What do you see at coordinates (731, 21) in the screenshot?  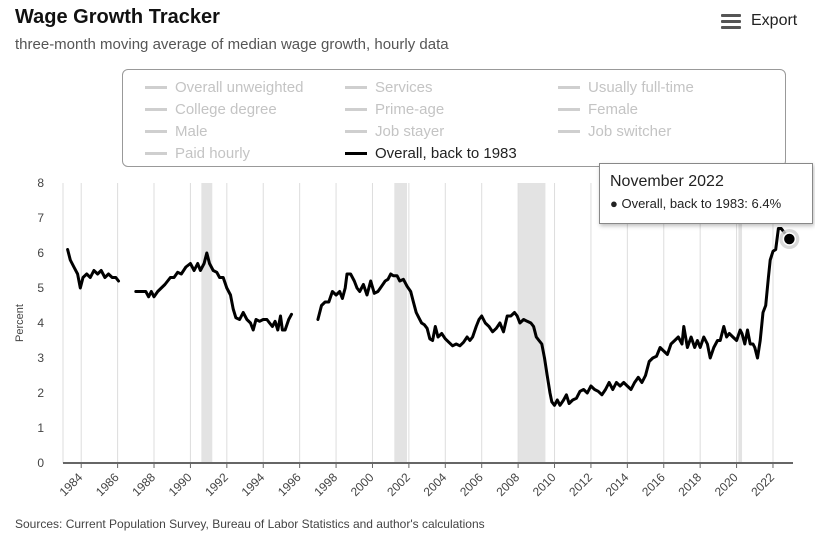 I see `hamburger-menu-icon` at bounding box center [731, 21].